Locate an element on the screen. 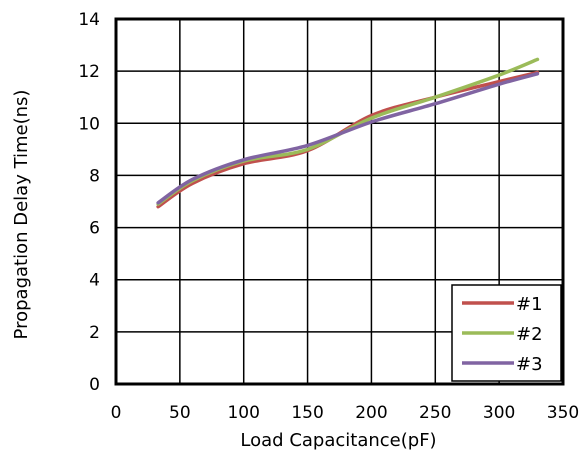 This screenshot has width=582, height=452. x-tick-label: 200 is located at coordinates (371, 413).